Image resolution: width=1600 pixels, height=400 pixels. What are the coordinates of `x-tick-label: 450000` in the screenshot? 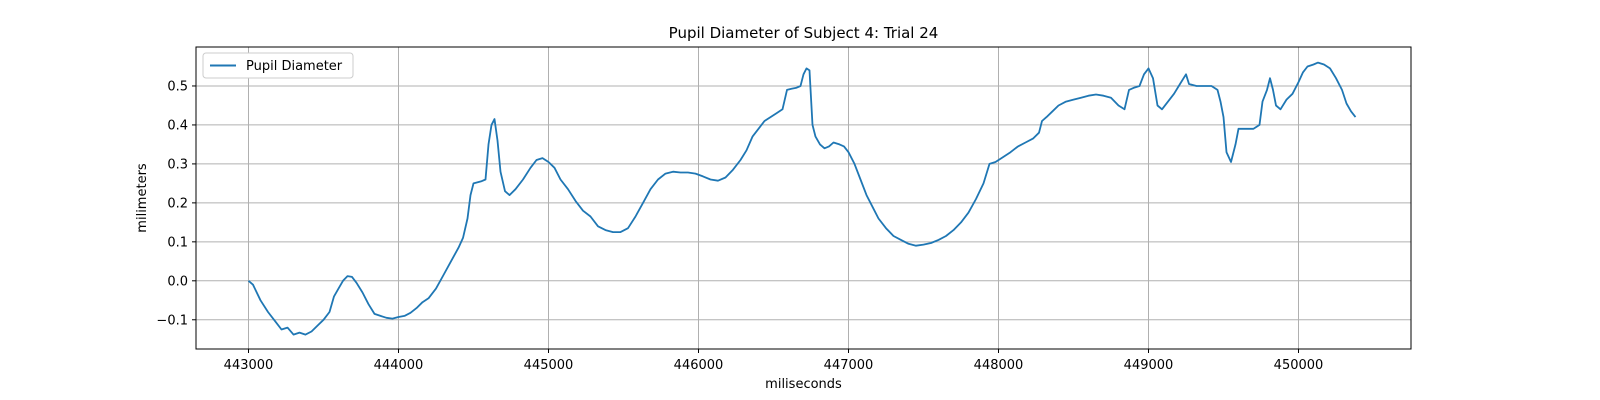 It's located at (1299, 365).